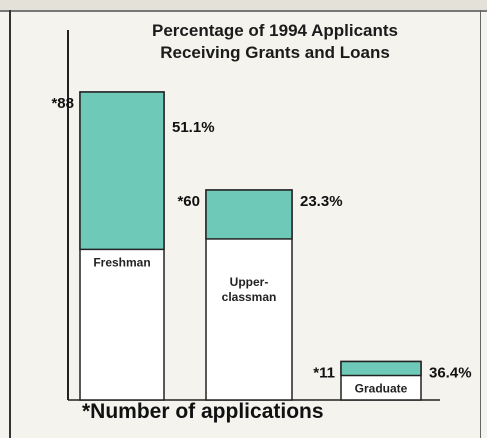 This screenshot has width=487, height=438. I want to click on footnote: *Number of applications, so click(203, 411).